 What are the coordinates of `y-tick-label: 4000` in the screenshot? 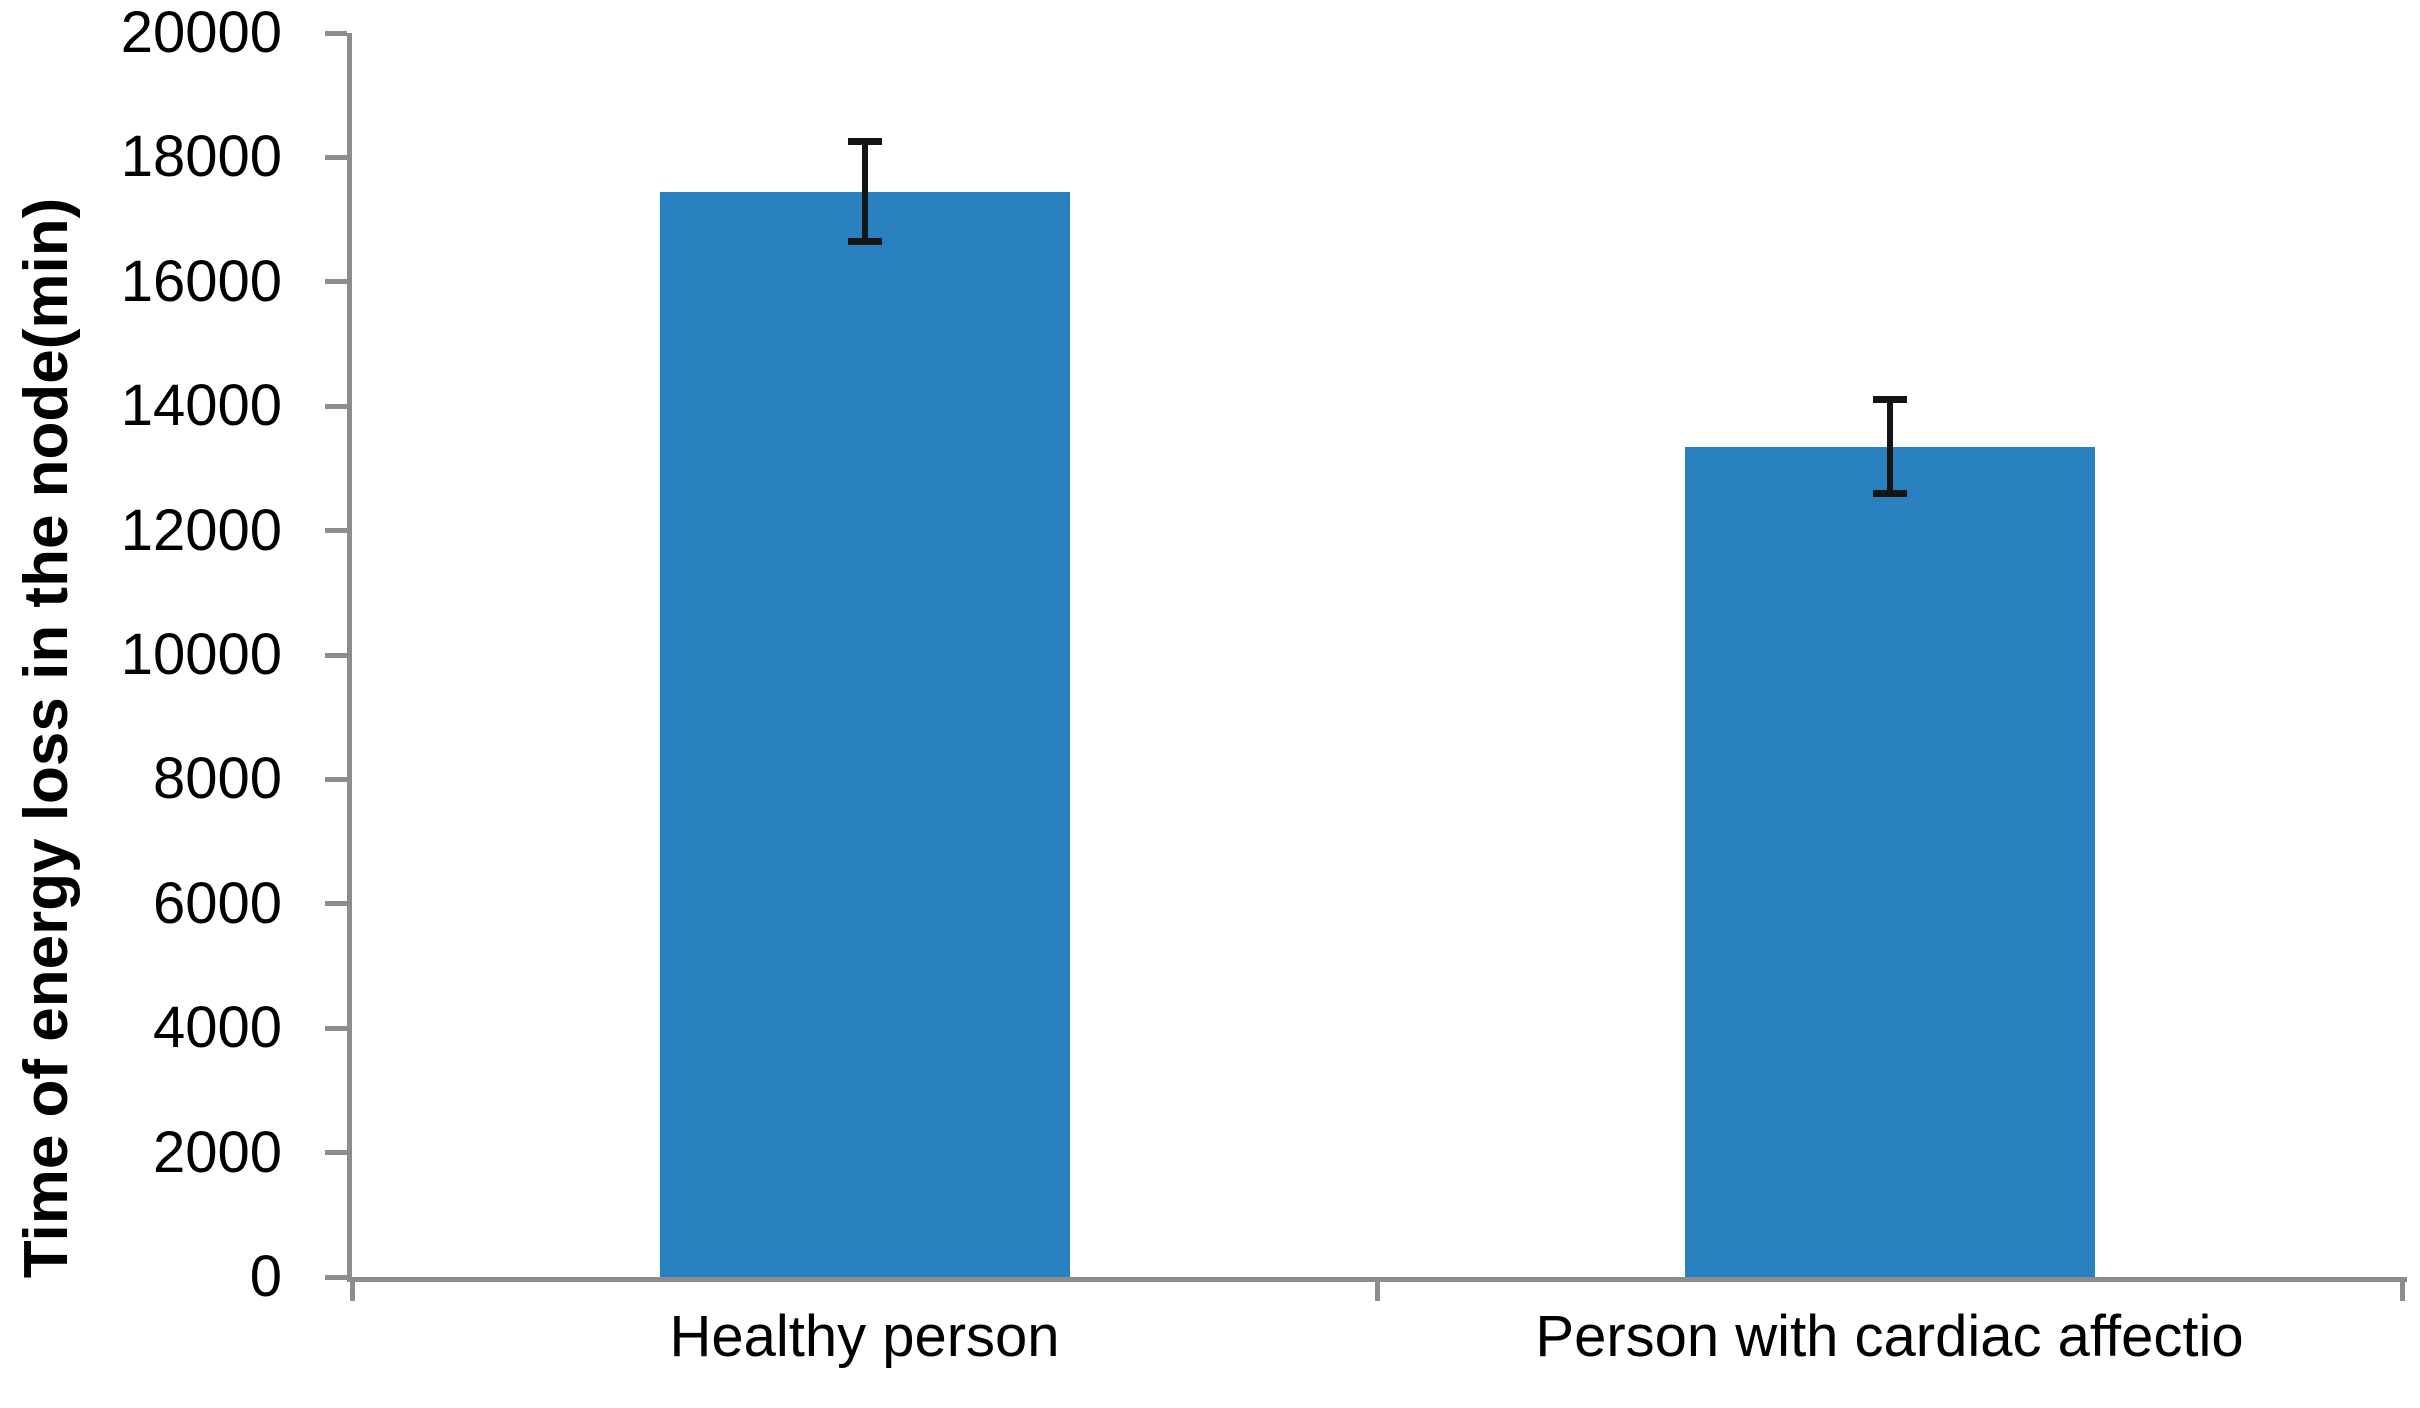 It's located at (217, 1028).